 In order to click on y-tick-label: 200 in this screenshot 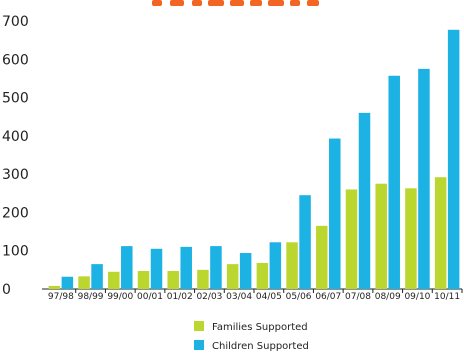, I will do `click(15, 213)`.